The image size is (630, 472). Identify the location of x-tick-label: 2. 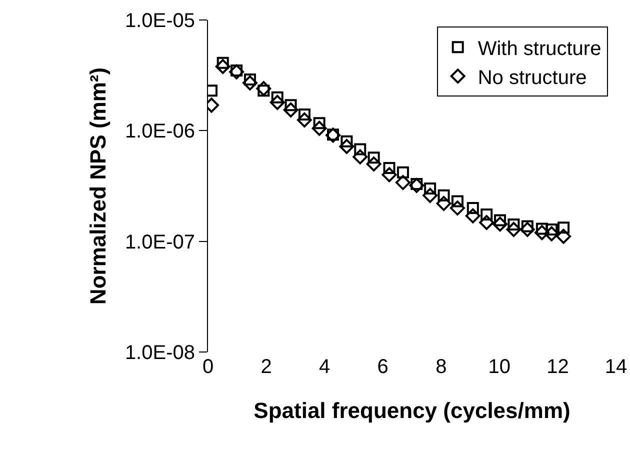
(266, 367).